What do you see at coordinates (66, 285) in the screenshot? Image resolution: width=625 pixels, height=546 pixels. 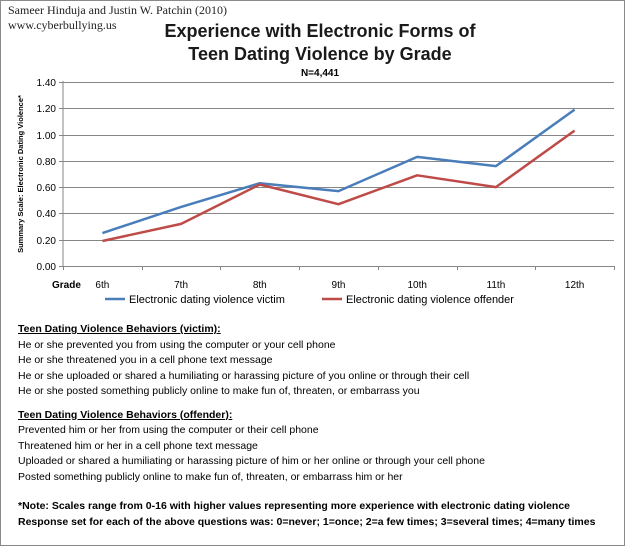 I see `x-axis-label: Grade` at bounding box center [66, 285].